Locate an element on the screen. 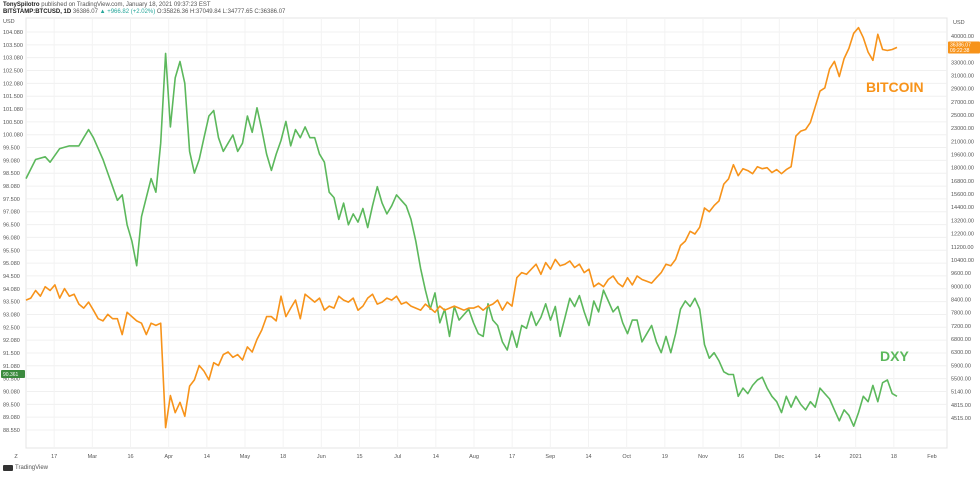 The width and height of the screenshot is (980, 477). right-axis-tick: 15600.00 is located at coordinates (962, 195).